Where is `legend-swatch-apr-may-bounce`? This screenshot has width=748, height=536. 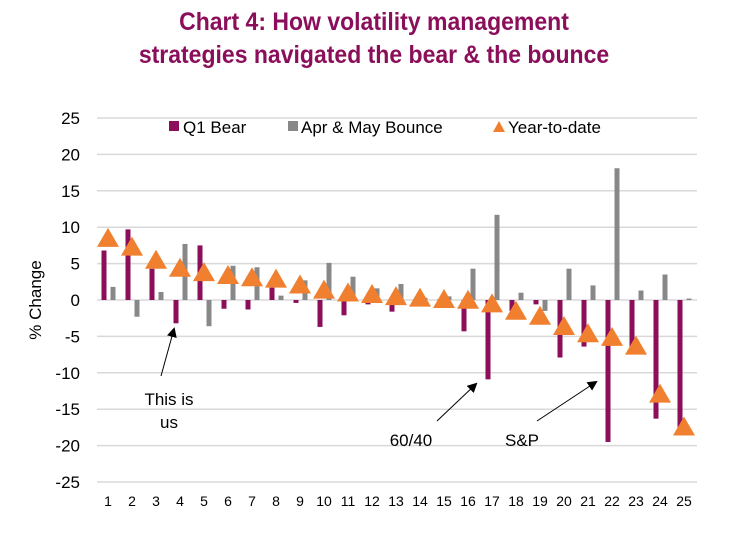
legend-swatch-apr-may-bounce is located at coordinates (293, 126).